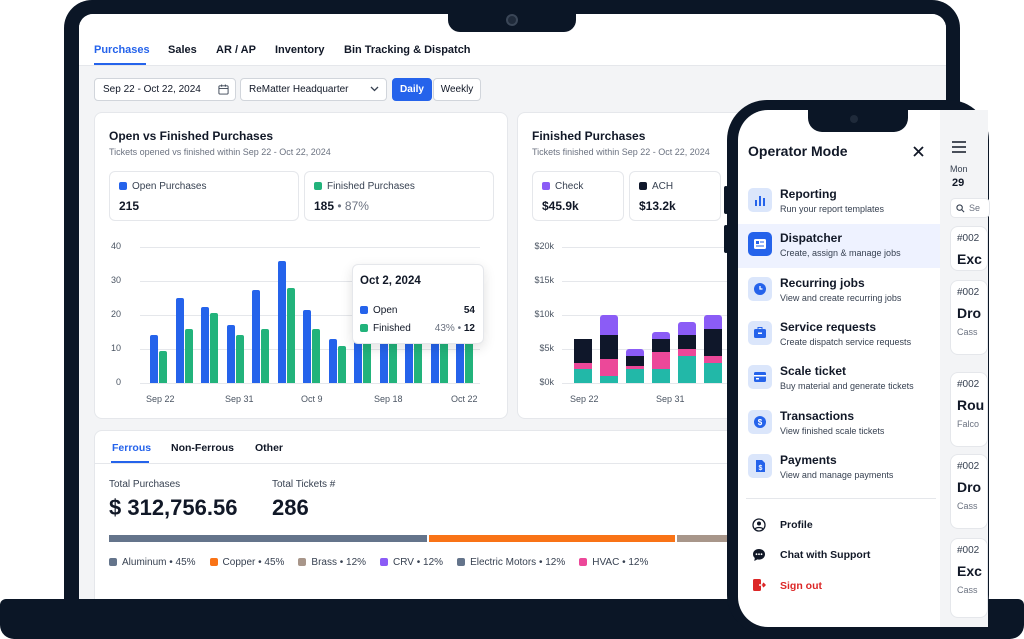 The image size is (1024, 639). What do you see at coordinates (236, 50) in the screenshot?
I see `tab-ar-ap: AR / AP` at bounding box center [236, 50].